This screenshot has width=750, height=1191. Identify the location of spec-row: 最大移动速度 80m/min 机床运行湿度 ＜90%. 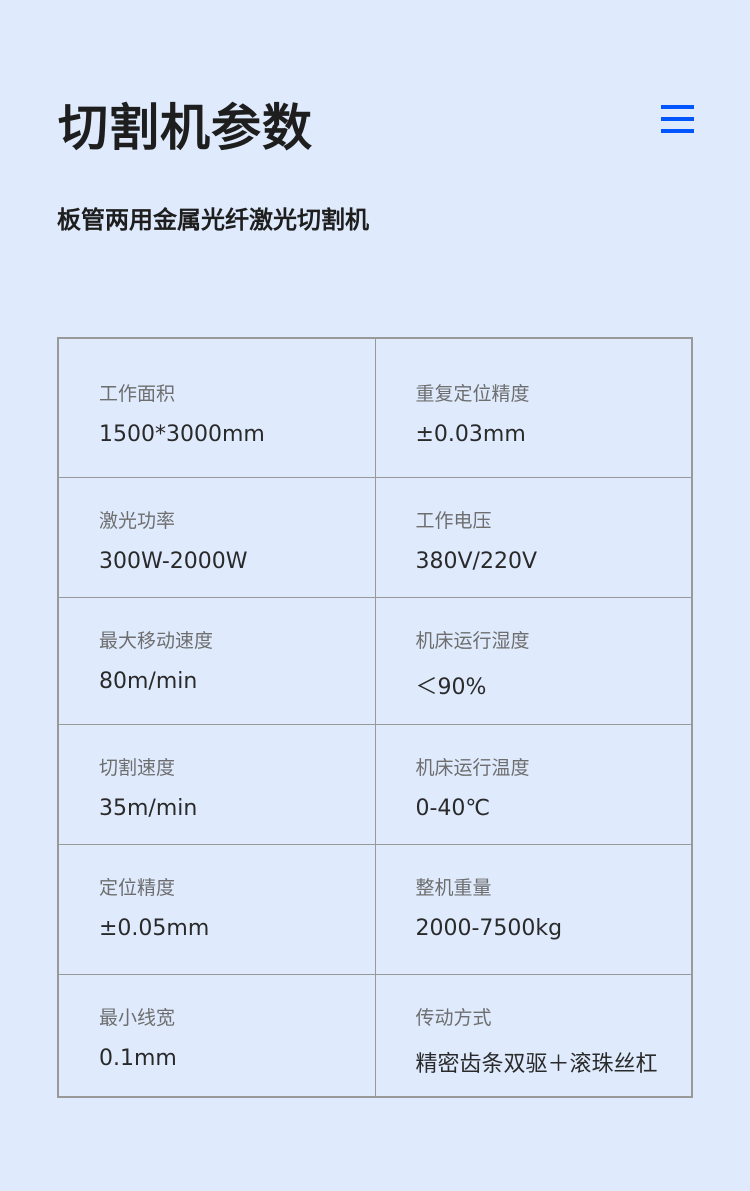
(375, 660).